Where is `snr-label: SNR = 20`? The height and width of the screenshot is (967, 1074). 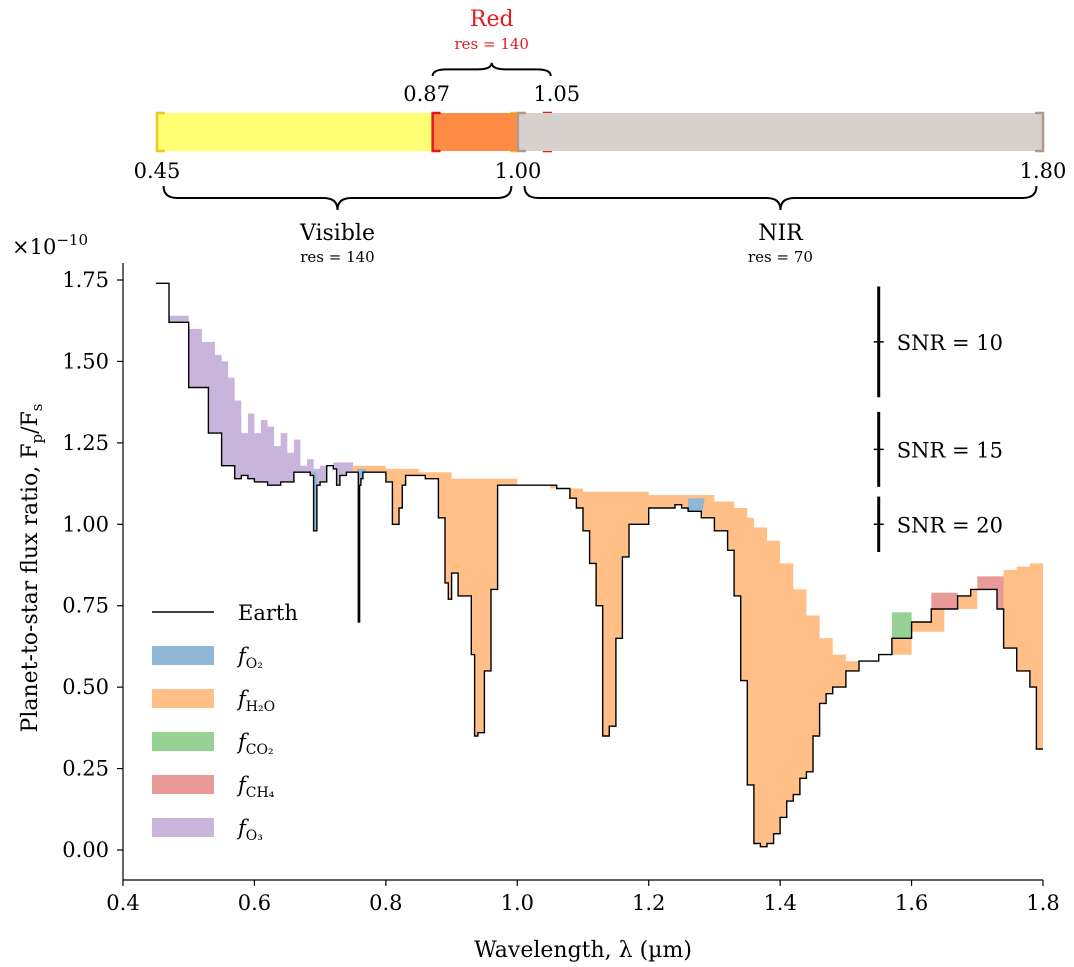
snr-label: SNR = 20 is located at coordinates (950, 525).